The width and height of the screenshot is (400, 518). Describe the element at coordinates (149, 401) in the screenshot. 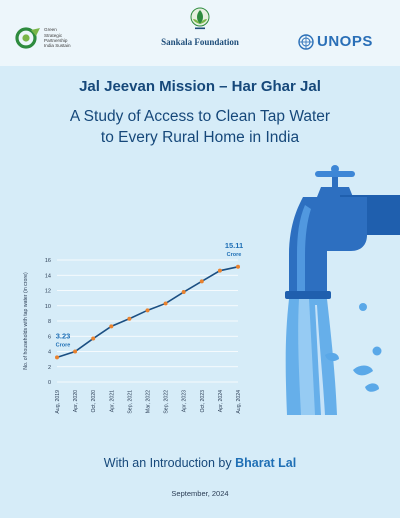

I see `x-tick-label: Mar, 2022` at that location.